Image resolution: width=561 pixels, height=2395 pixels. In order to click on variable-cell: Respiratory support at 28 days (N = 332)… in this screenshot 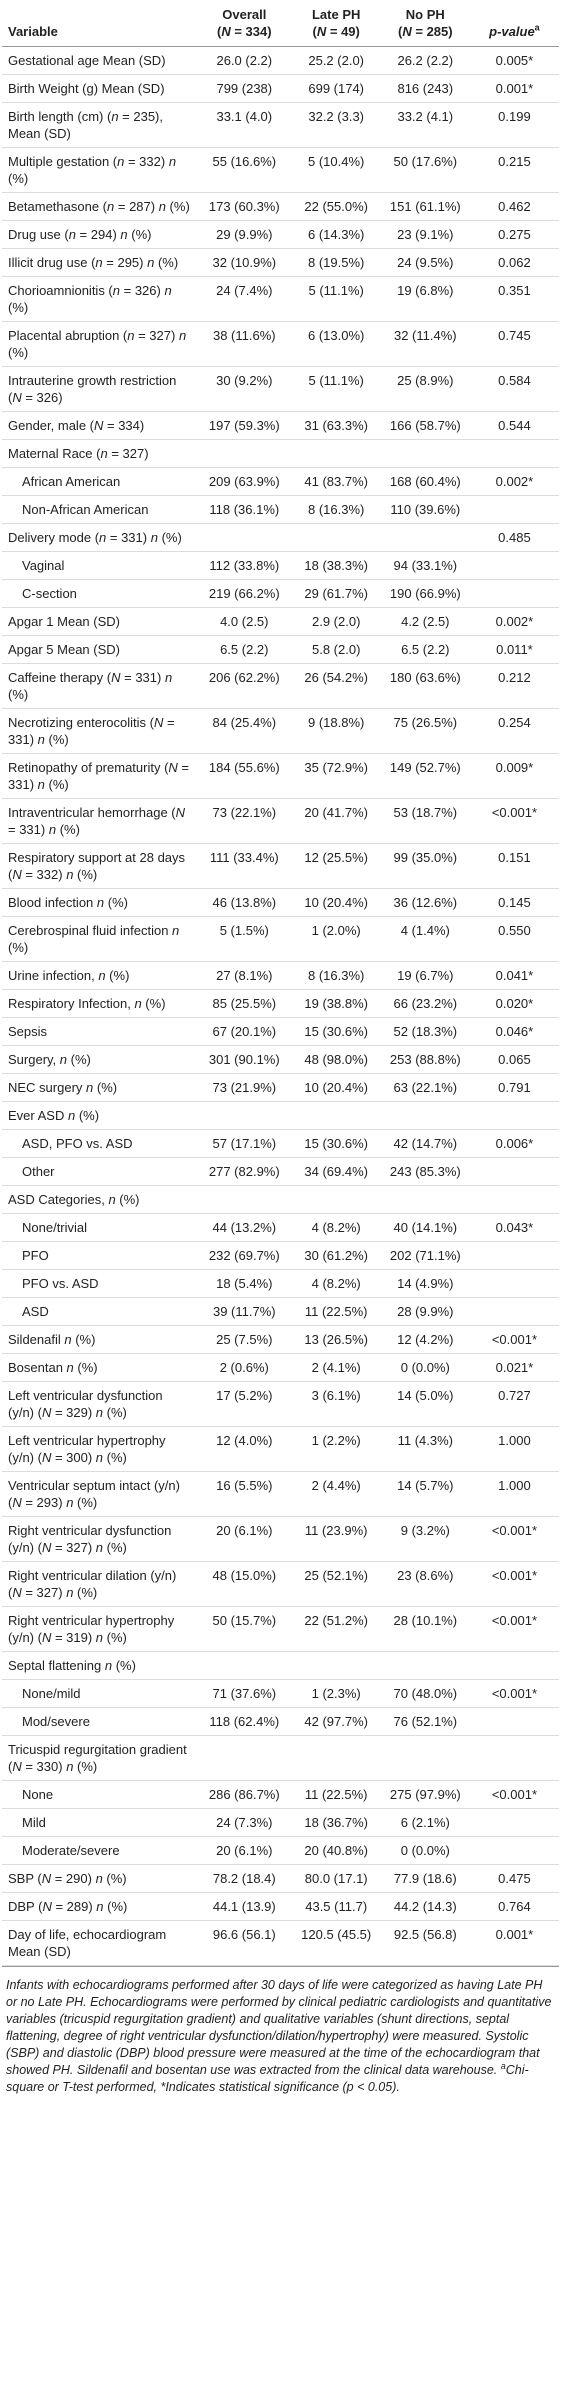, I will do `click(99, 866)`.